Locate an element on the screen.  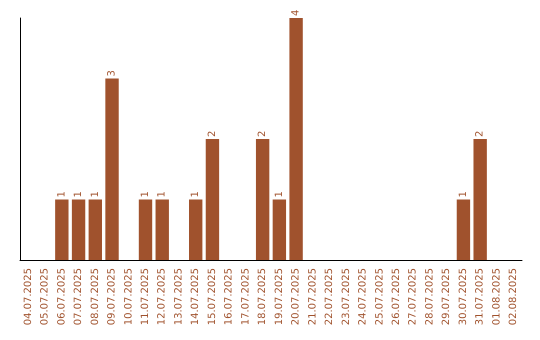
x-tick-label: 27.07.2025 is located at coordinates (413, 297).